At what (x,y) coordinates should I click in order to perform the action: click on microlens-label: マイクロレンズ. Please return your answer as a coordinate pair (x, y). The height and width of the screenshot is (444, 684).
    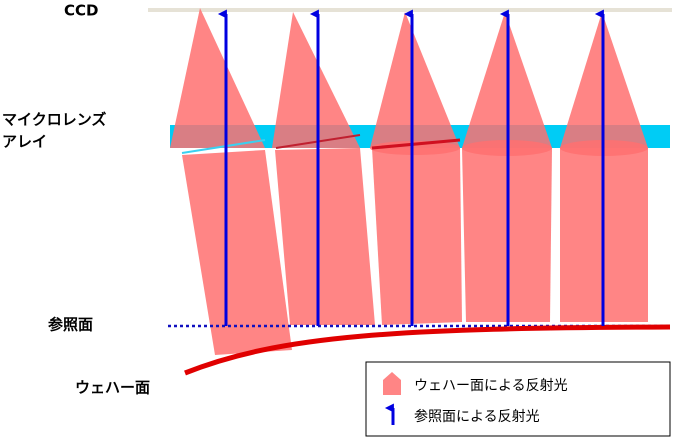
    Looking at the image, I should click on (54, 120).